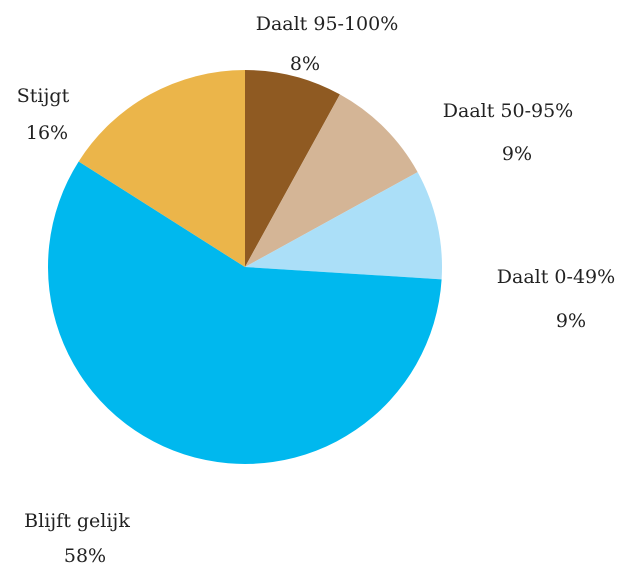 The height and width of the screenshot is (569, 632). I want to click on slice-value: 58%, so click(85, 556).